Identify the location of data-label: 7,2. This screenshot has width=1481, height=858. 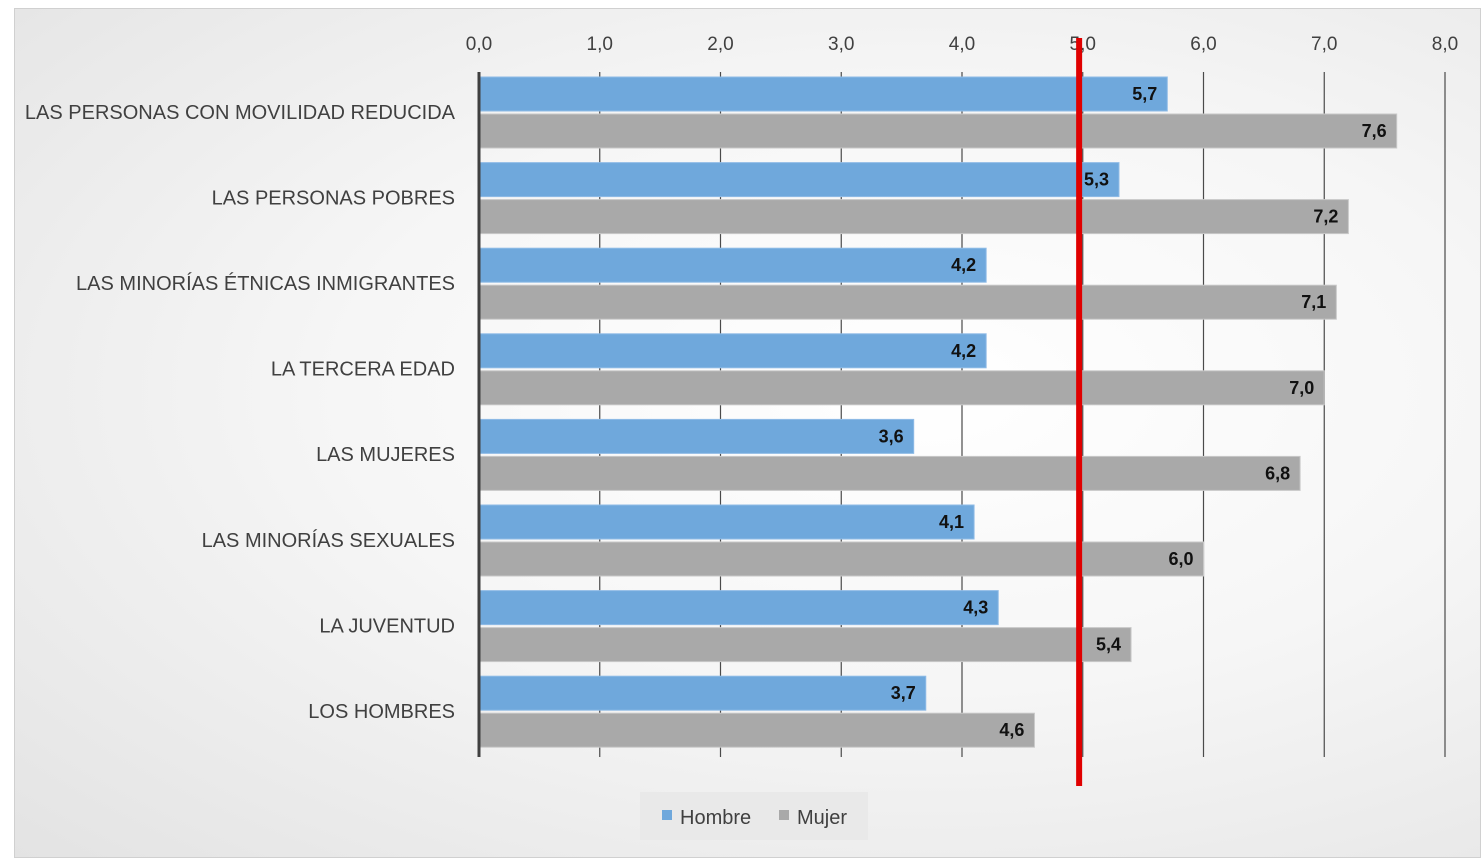
(1325, 217).